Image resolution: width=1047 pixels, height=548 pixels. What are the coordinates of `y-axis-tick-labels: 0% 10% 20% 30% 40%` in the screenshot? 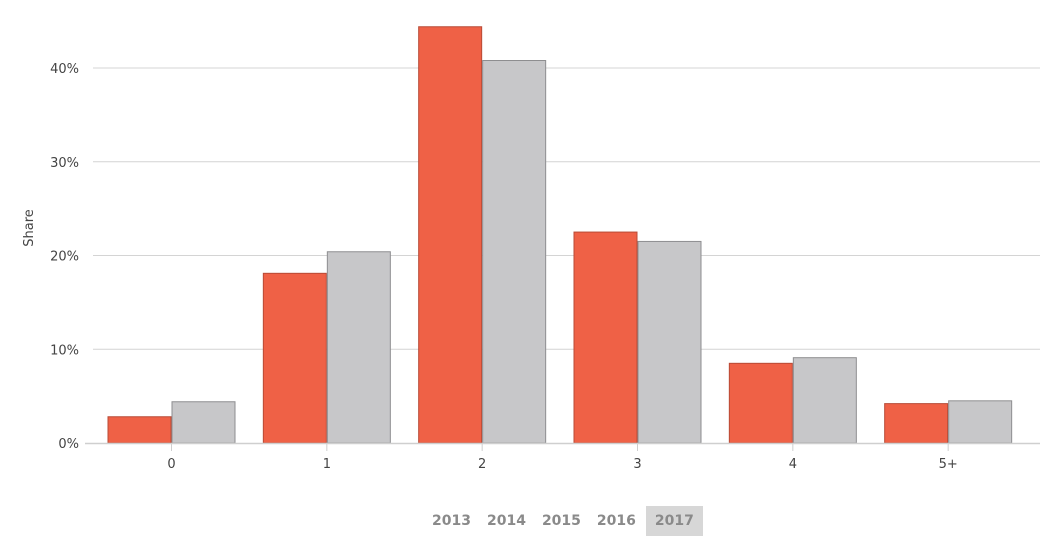 It's located at (64, 257).